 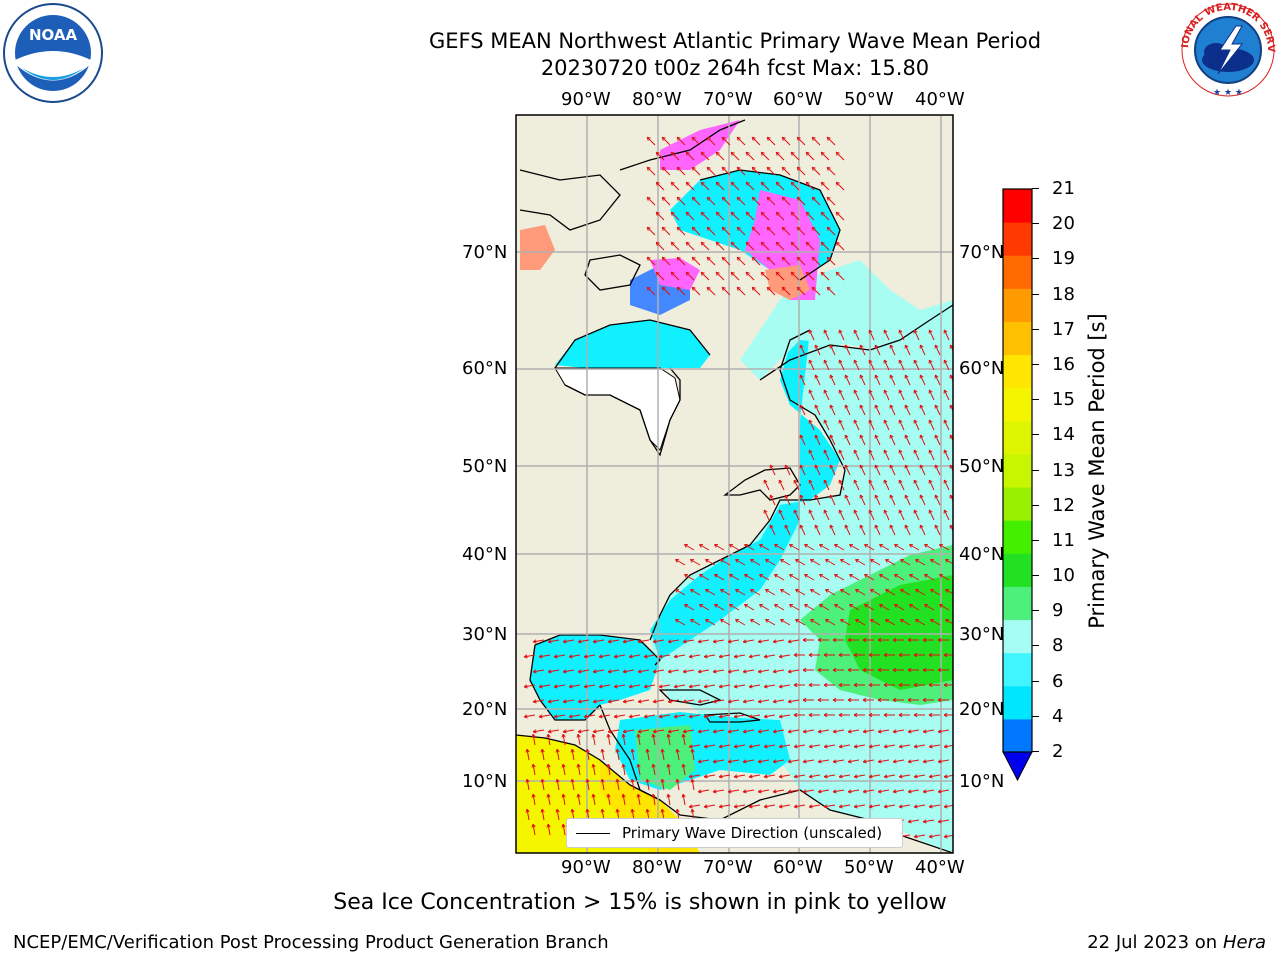 What do you see at coordinates (1155, 942) in the screenshot?
I see `date-text: 22 Jul 2023 on` at bounding box center [1155, 942].